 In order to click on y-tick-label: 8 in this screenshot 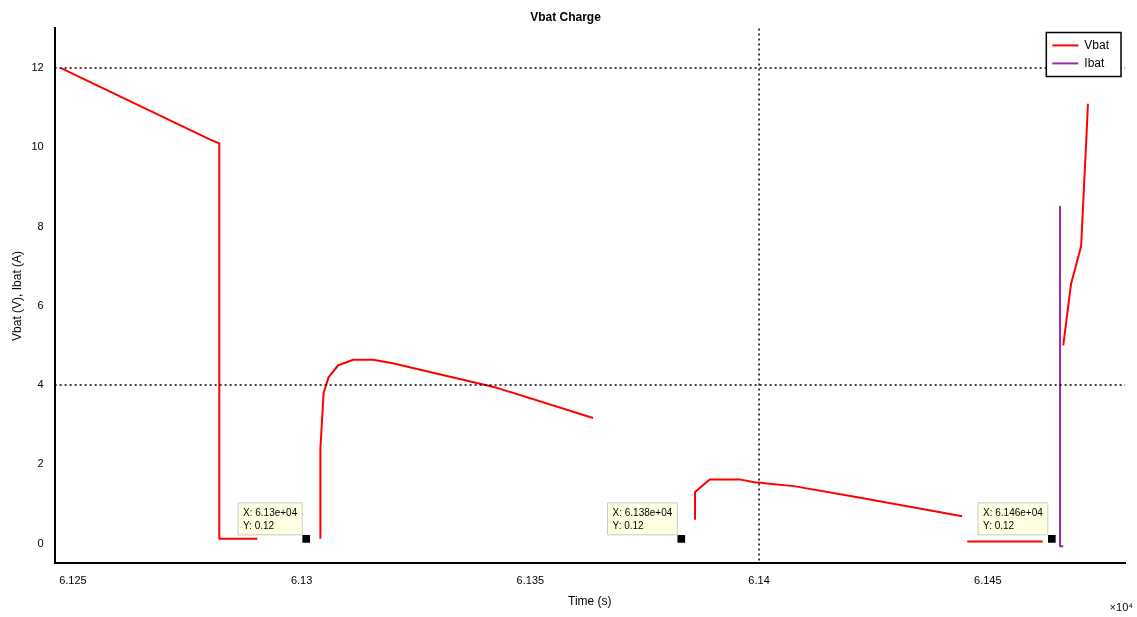, I will do `click(40, 225)`.